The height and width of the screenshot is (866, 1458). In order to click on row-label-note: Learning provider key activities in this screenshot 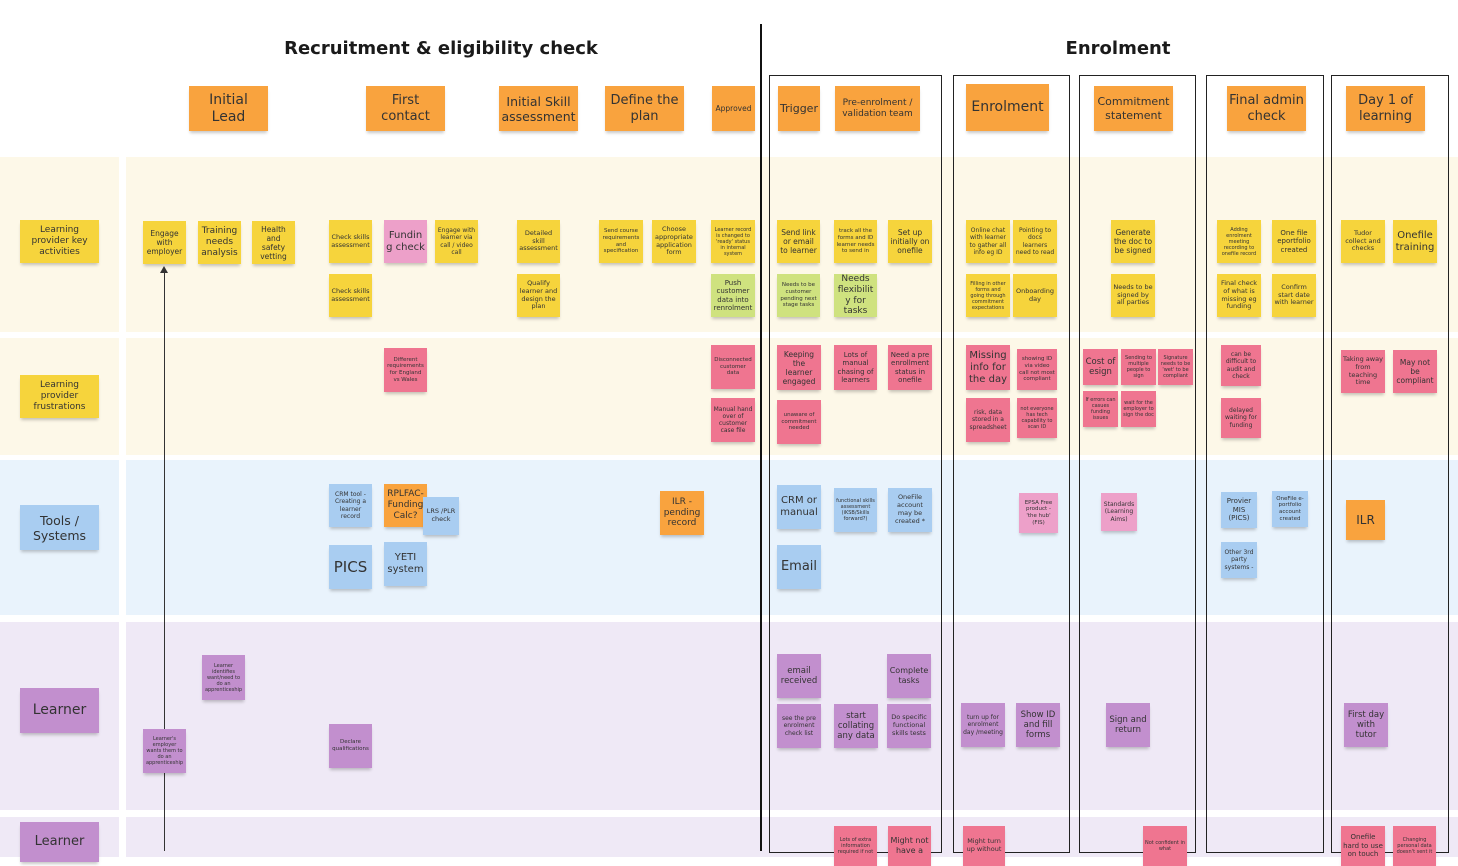, I will do `click(59, 241)`.